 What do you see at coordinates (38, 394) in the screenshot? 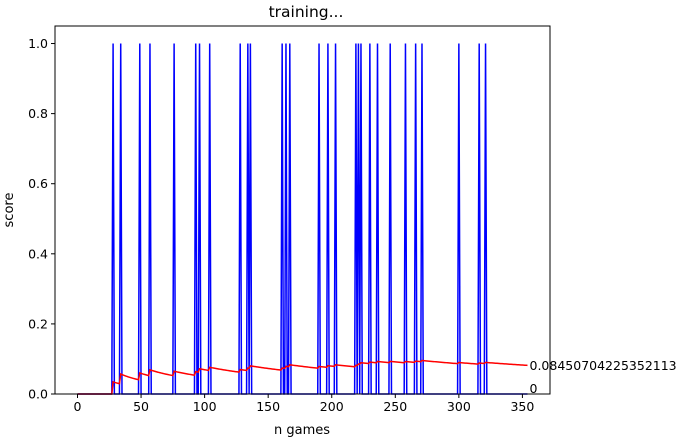
I see `y-tick-label: 0.0` at bounding box center [38, 394].